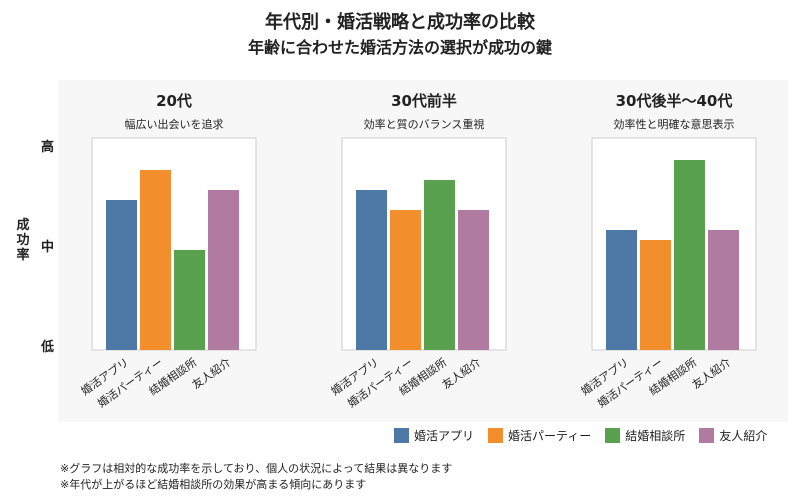 The width and height of the screenshot is (800, 500). What do you see at coordinates (48, 147) in the screenshot?
I see `y-level-high: 高` at bounding box center [48, 147].